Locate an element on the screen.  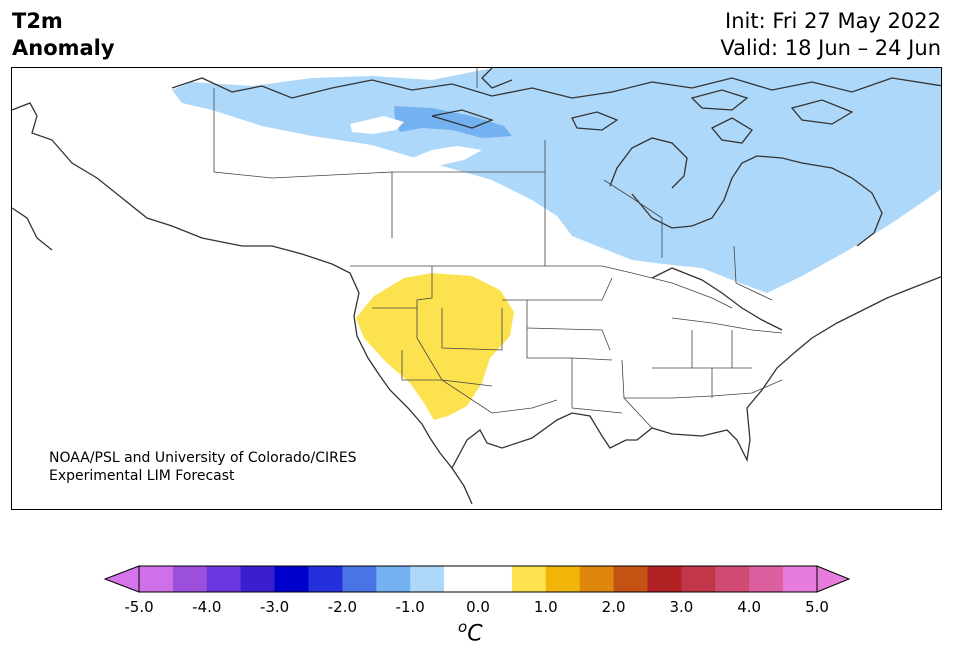
colorbar-tick-label: 2.0 is located at coordinates (613, 607).